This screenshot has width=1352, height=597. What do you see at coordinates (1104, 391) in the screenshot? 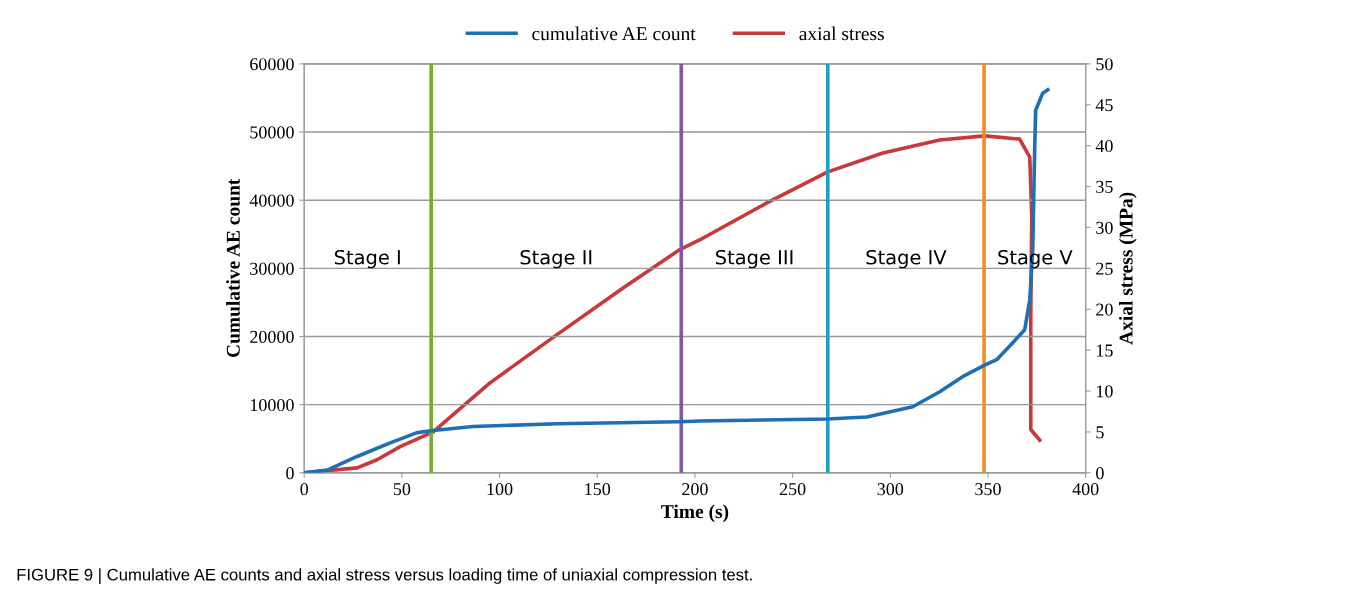
I see `y2-tick-label: 10` at bounding box center [1104, 391].